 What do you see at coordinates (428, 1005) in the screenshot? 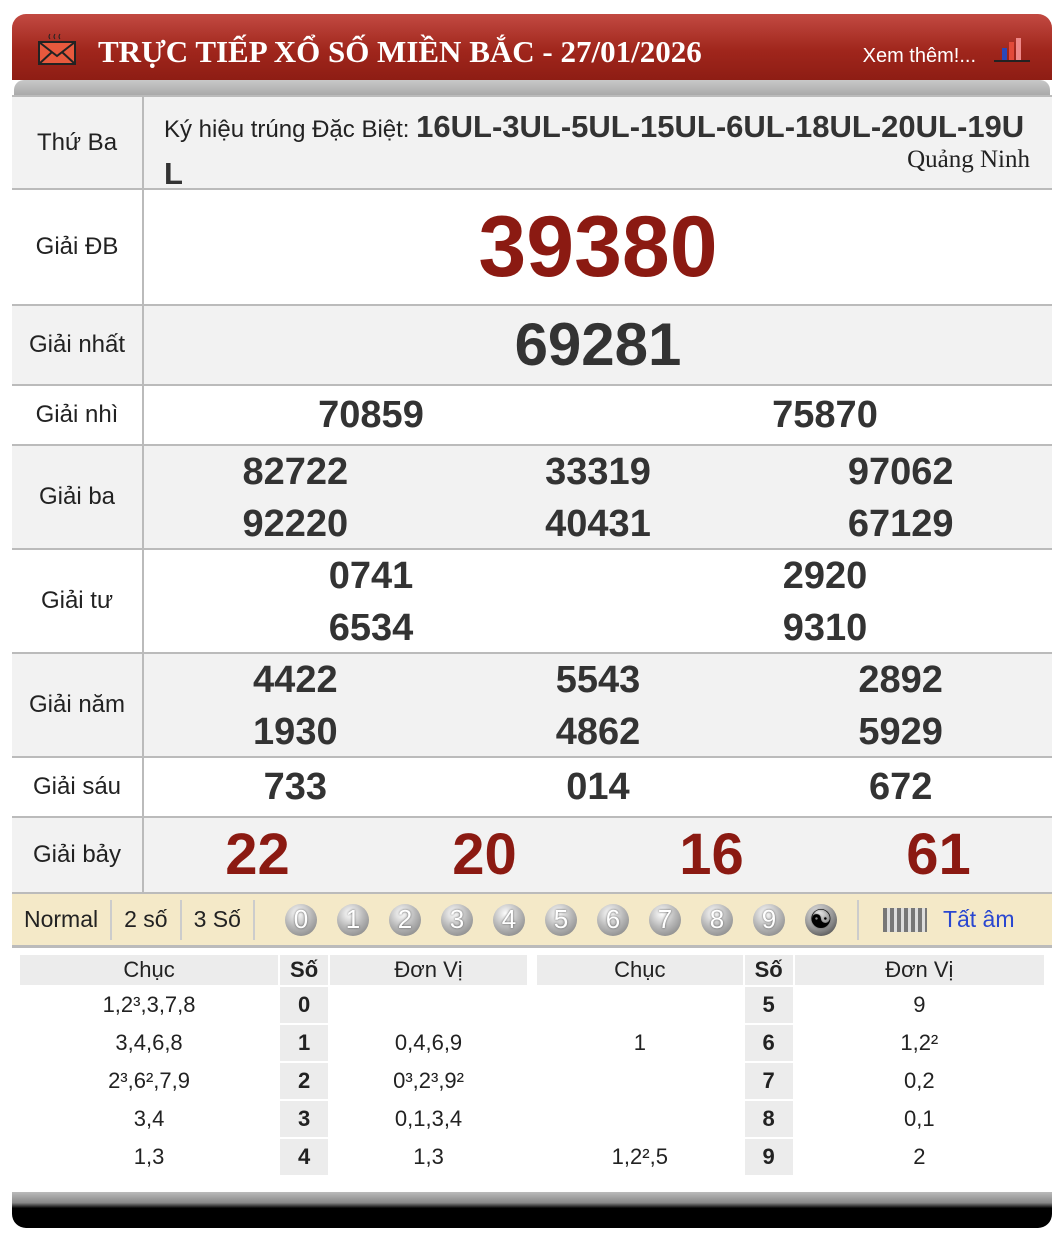
I see `loto-don-vi` at bounding box center [428, 1005].